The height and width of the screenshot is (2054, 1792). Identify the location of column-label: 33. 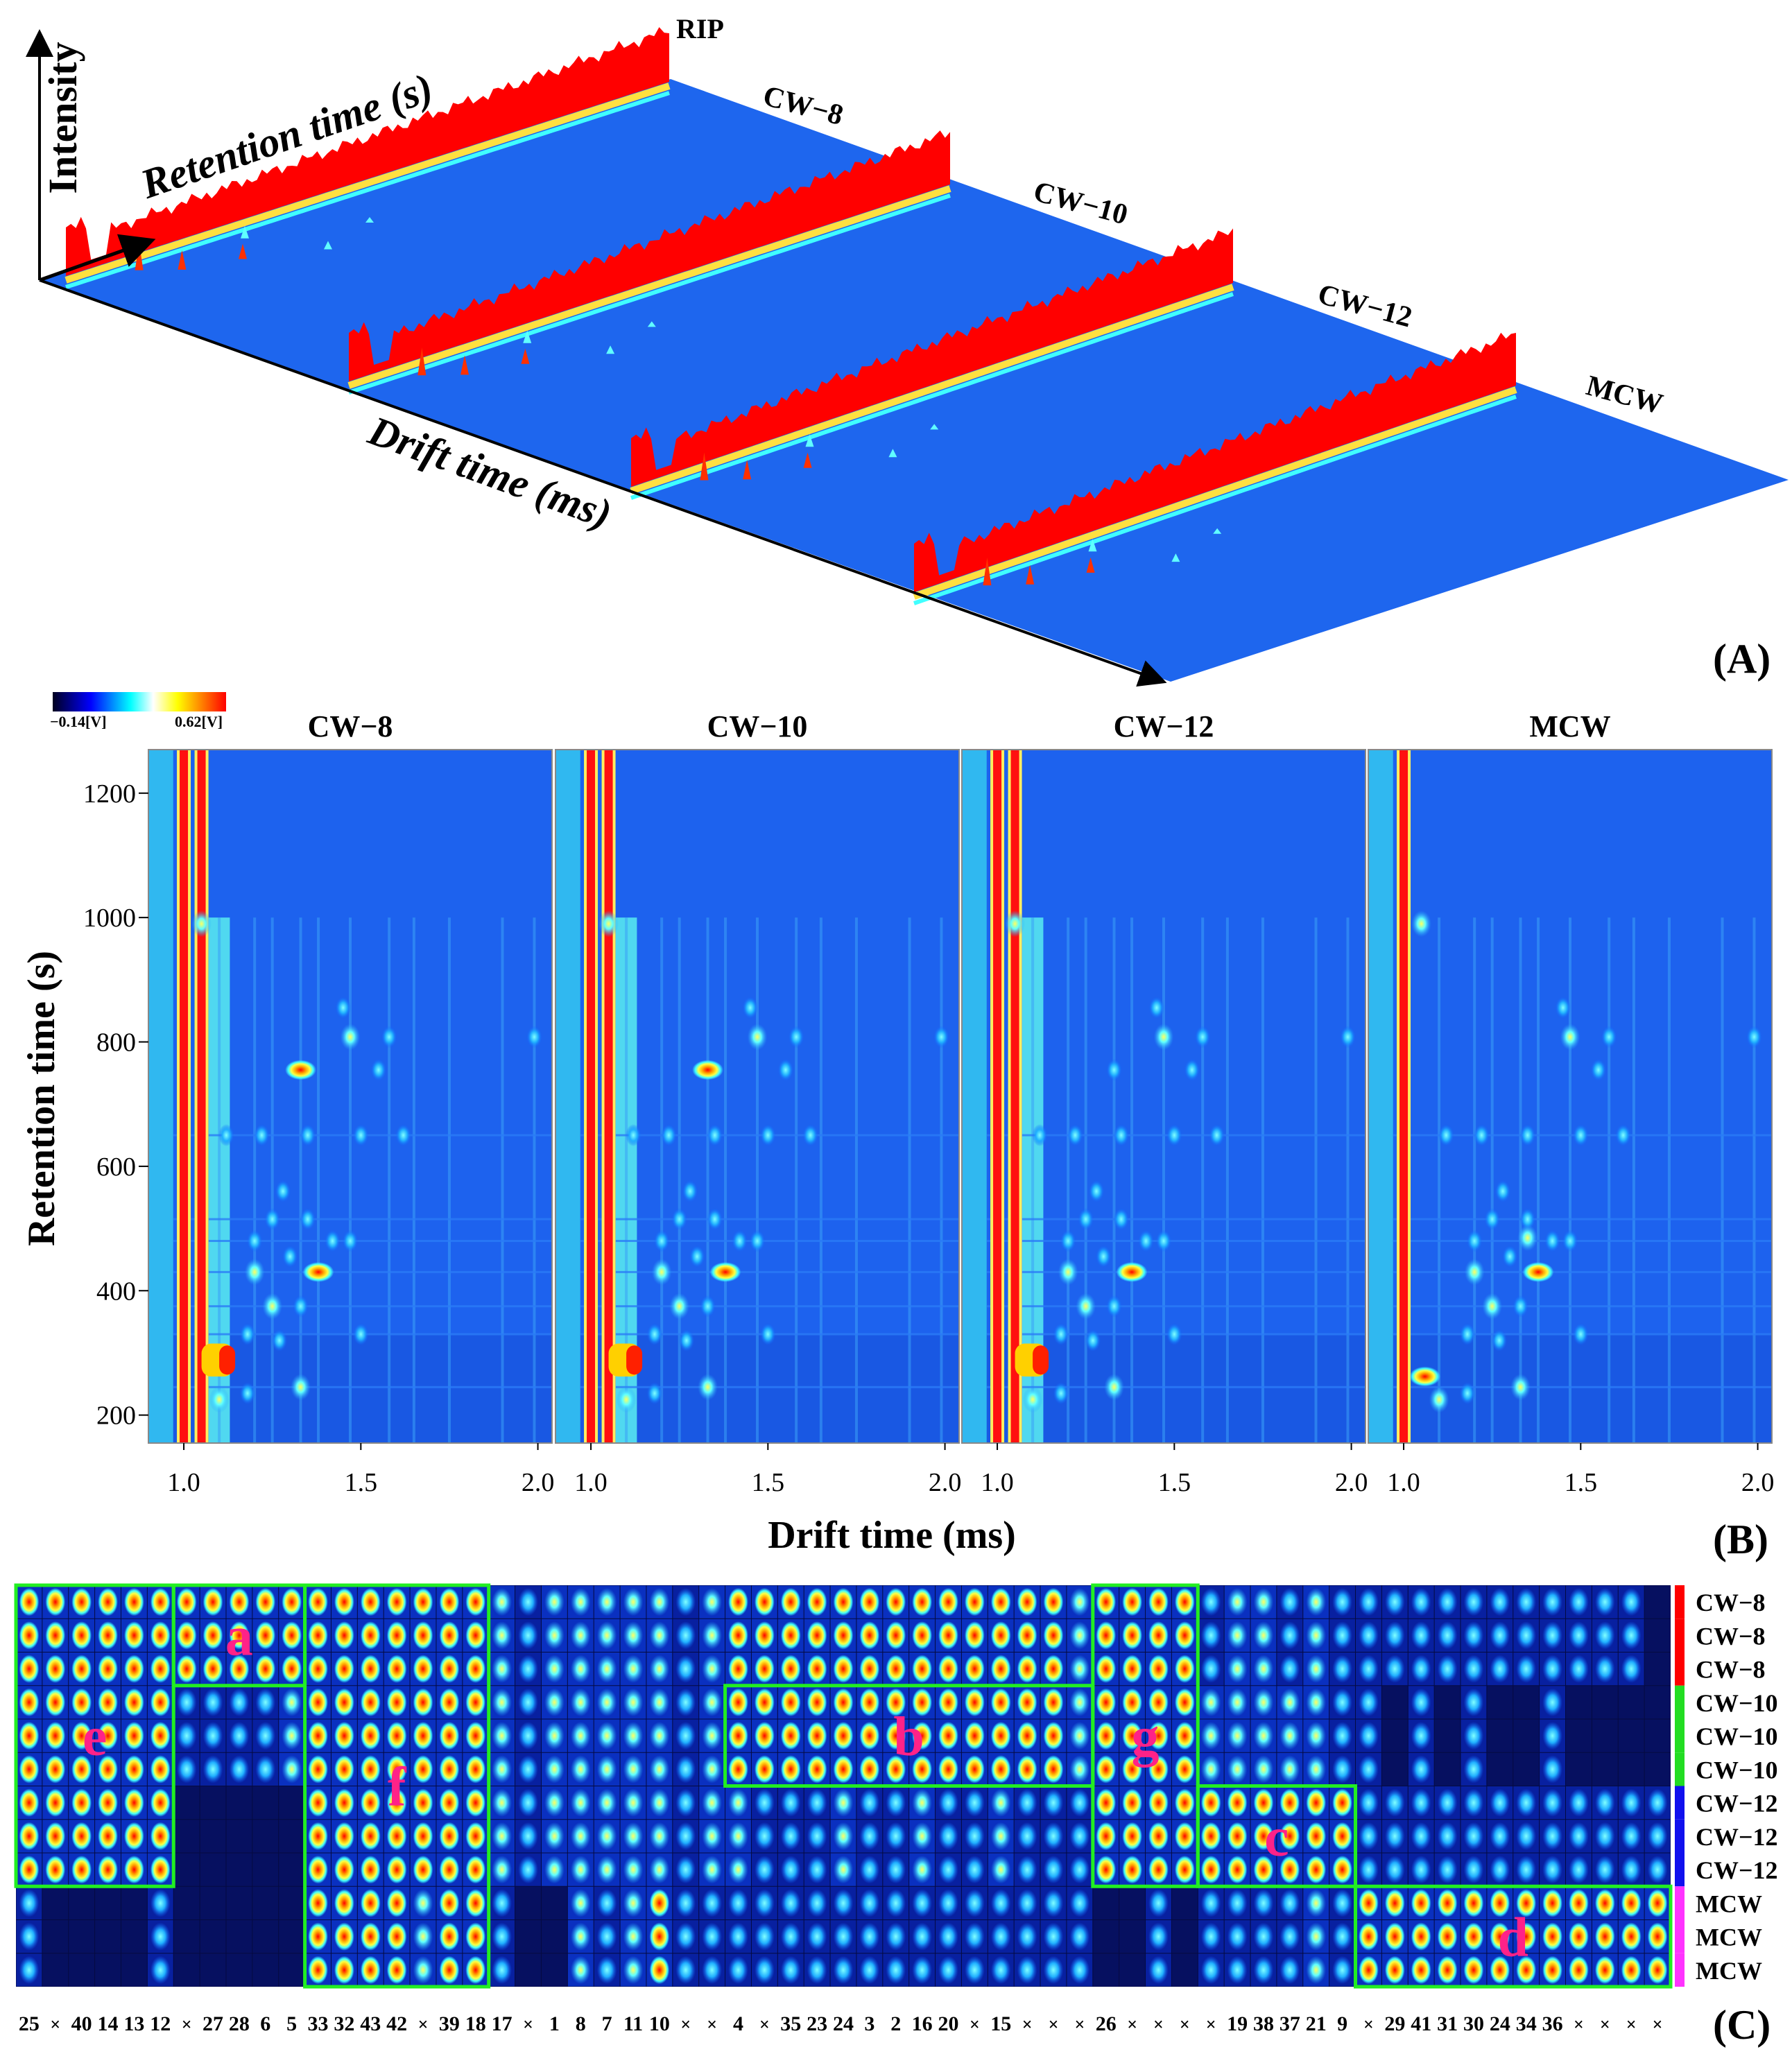
(319, 2023).